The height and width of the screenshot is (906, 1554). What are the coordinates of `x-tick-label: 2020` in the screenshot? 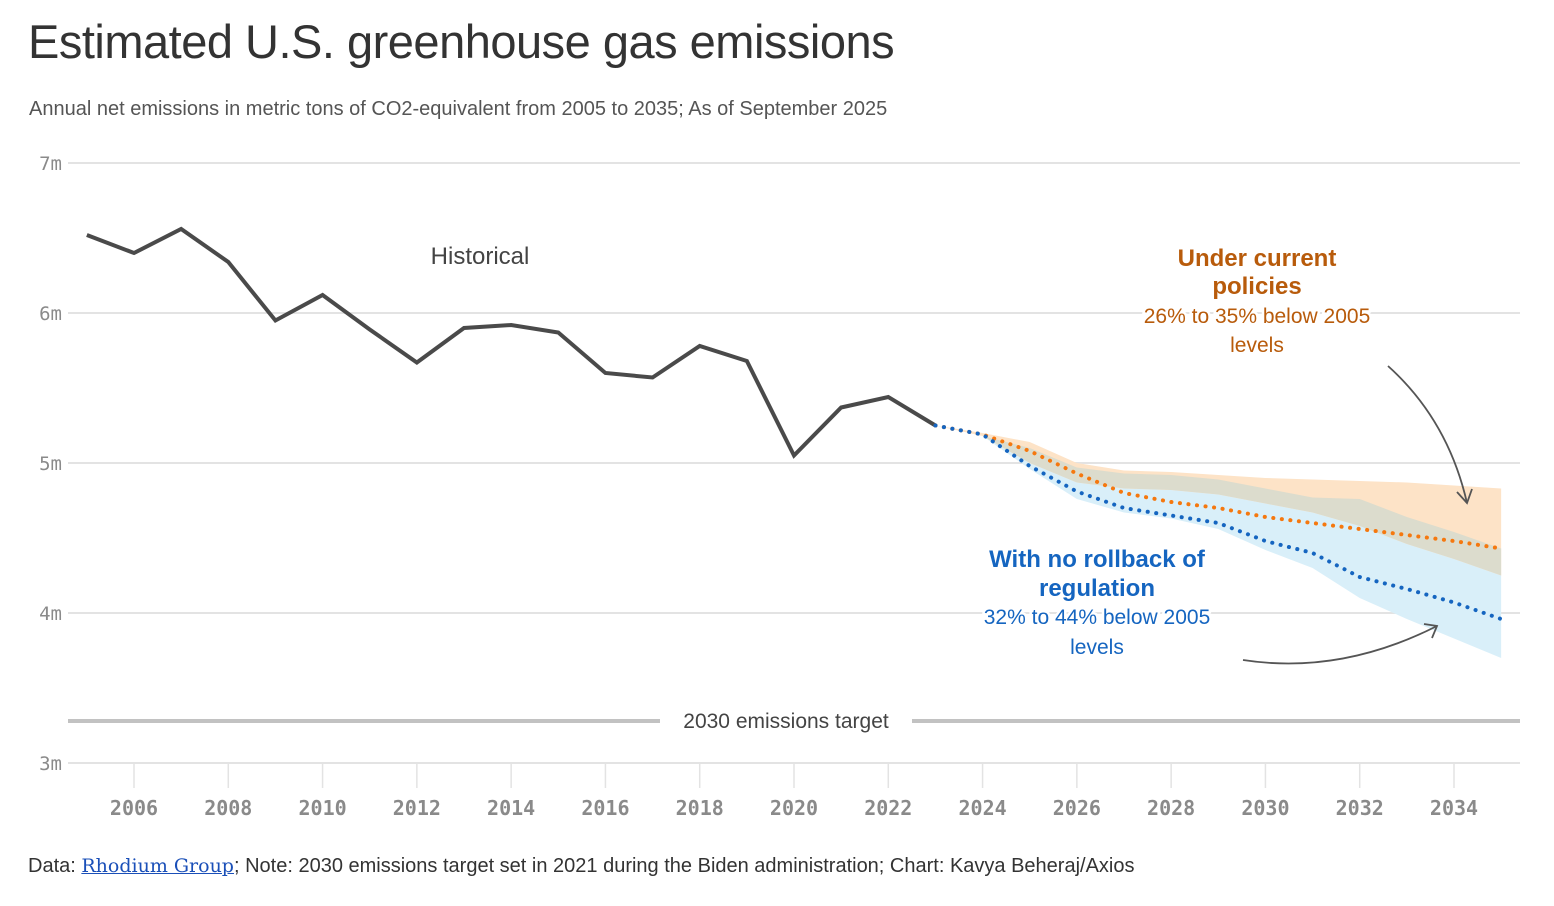 It's located at (794, 808).